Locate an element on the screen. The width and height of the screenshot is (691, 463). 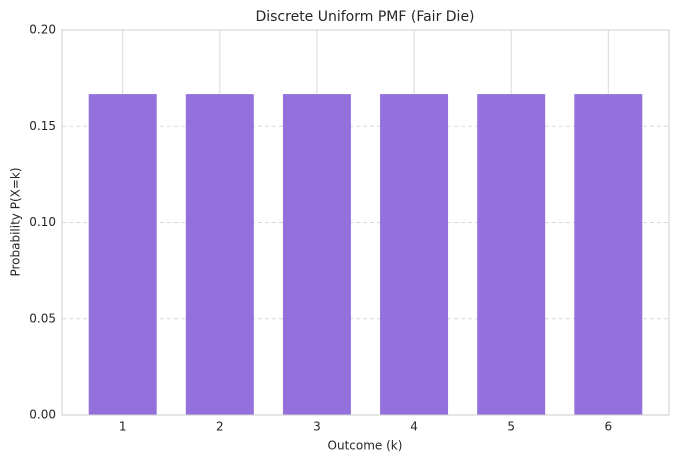
y-tick-label: 0.05 is located at coordinates (42, 318).